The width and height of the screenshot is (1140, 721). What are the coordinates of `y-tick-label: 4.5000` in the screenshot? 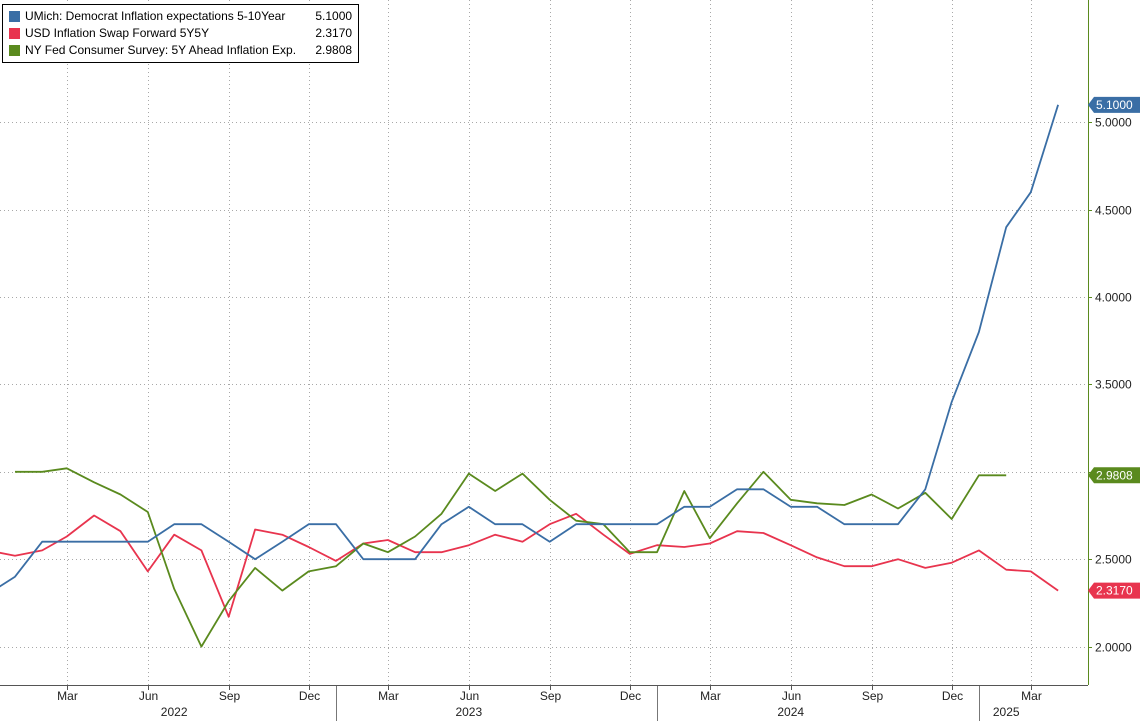 It's located at (1113, 211).